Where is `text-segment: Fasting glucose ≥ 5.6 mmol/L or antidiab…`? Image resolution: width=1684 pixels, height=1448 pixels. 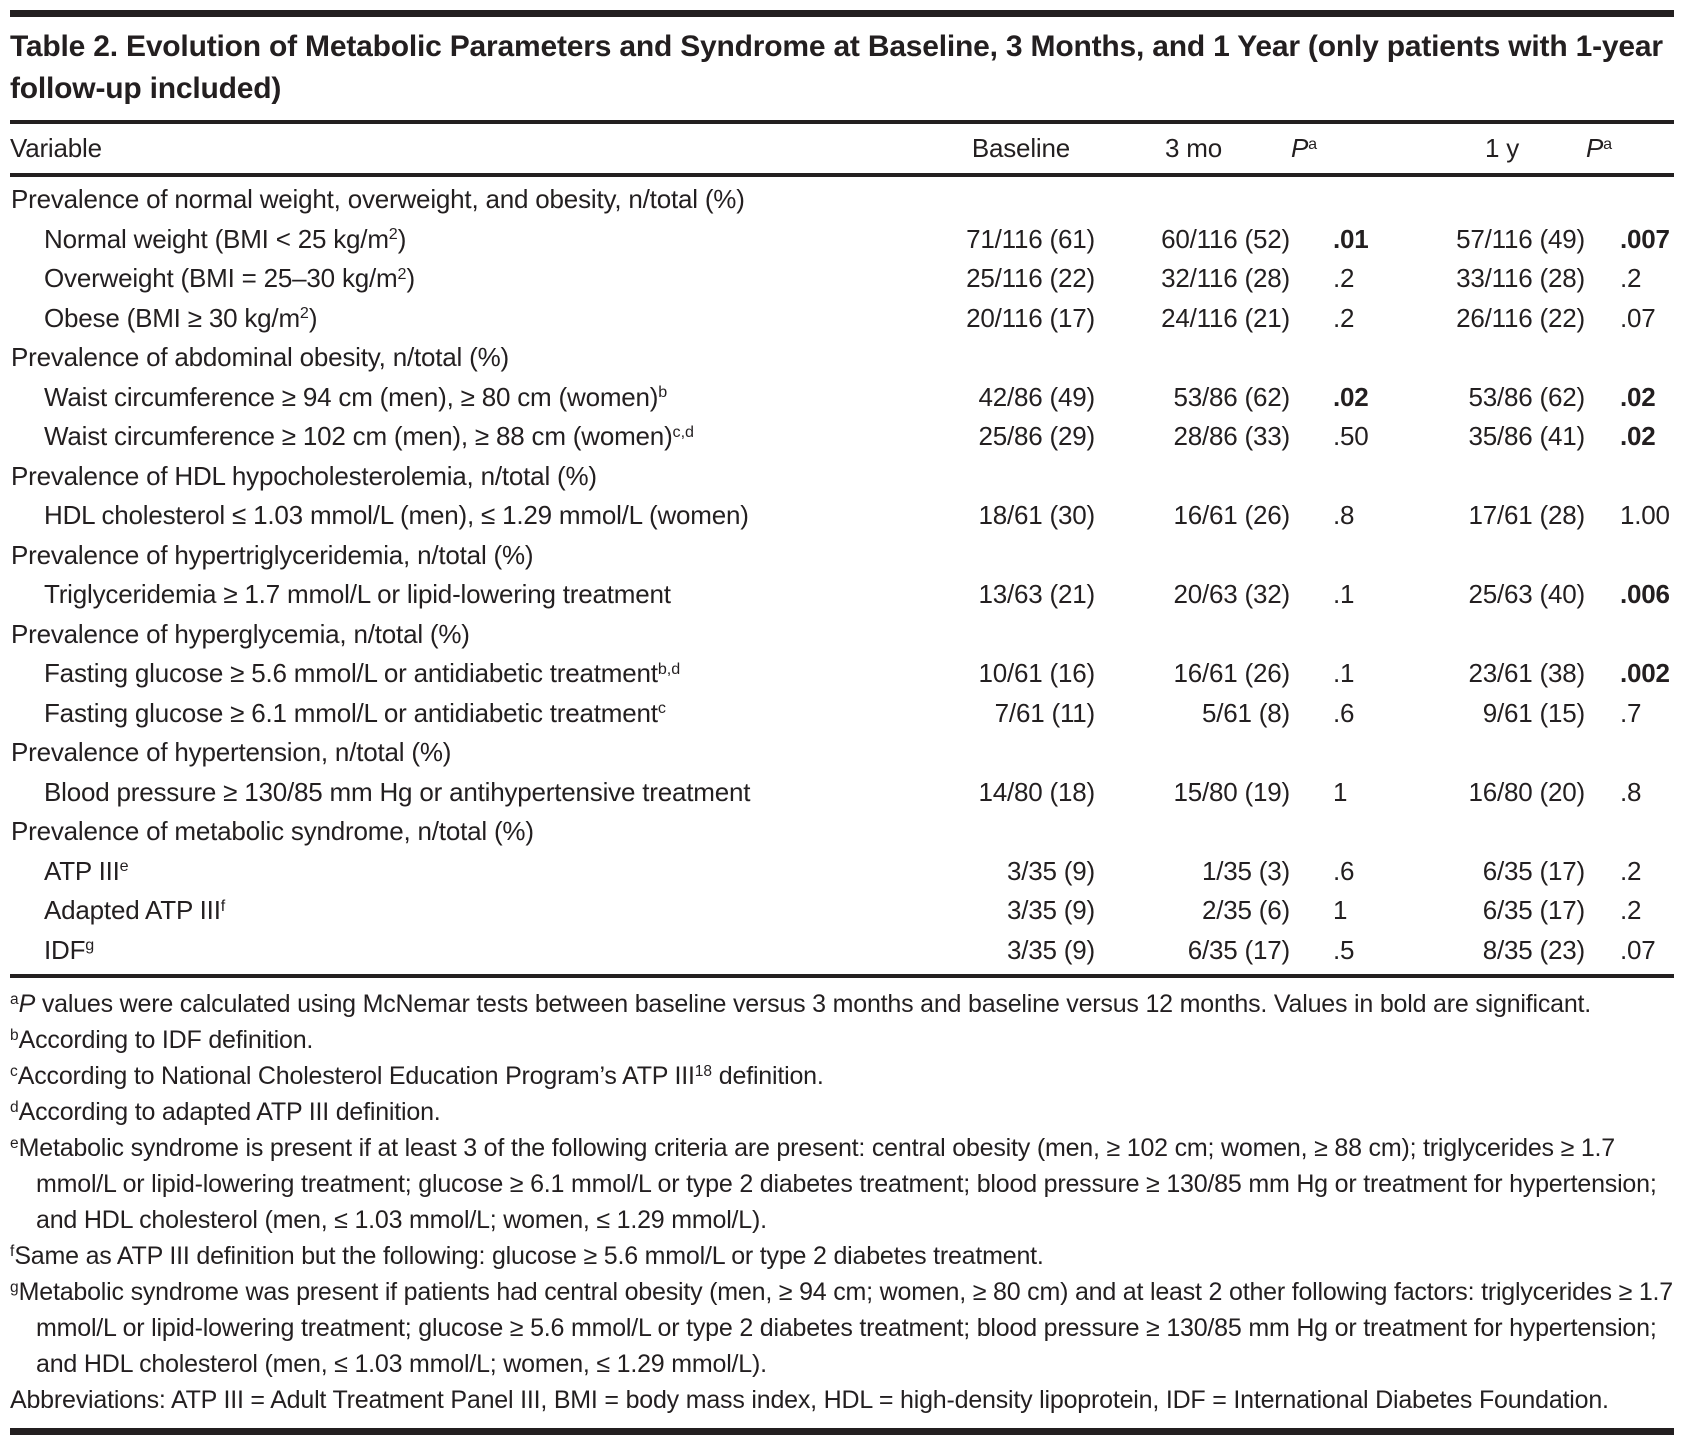 text-segment: Fasting glucose ≥ 5.6 mmol/L or antidiab… is located at coordinates (351, 673).